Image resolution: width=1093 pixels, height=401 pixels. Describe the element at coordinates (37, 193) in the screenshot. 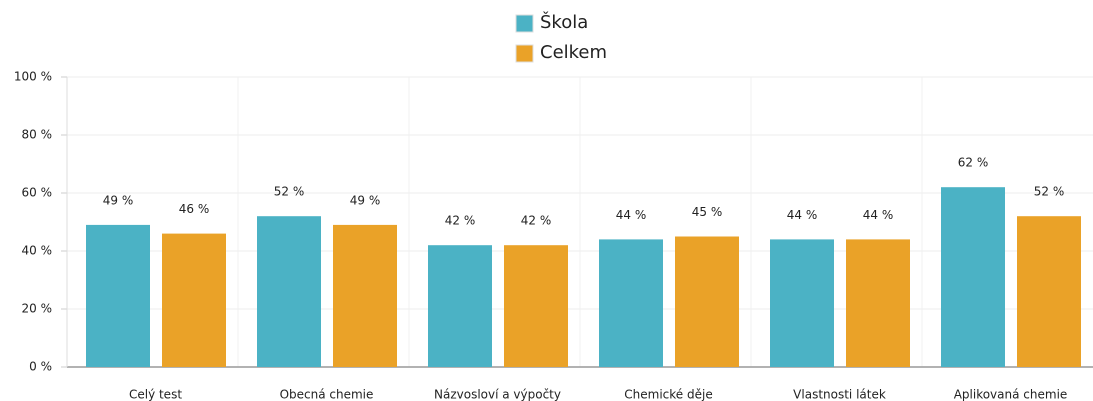

I see `y-tick-label: 60 %` at that location.